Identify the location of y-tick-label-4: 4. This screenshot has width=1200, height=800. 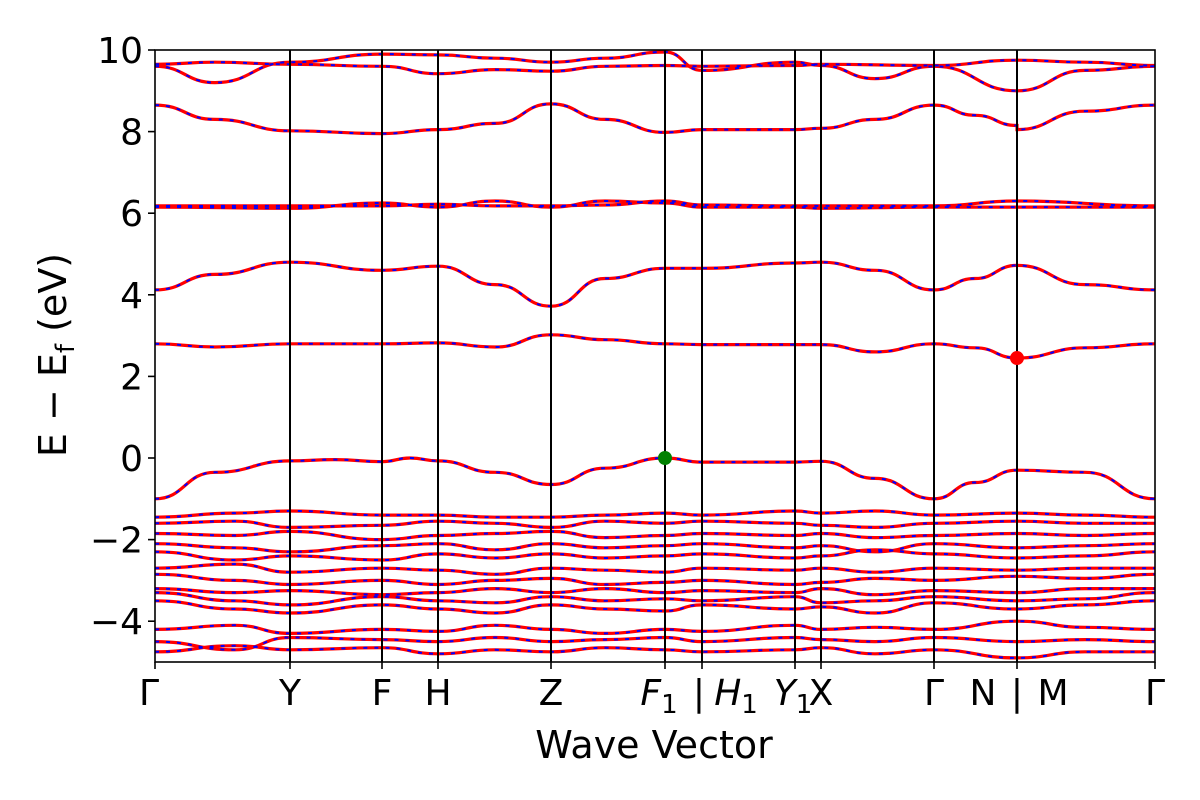
(131, 296).